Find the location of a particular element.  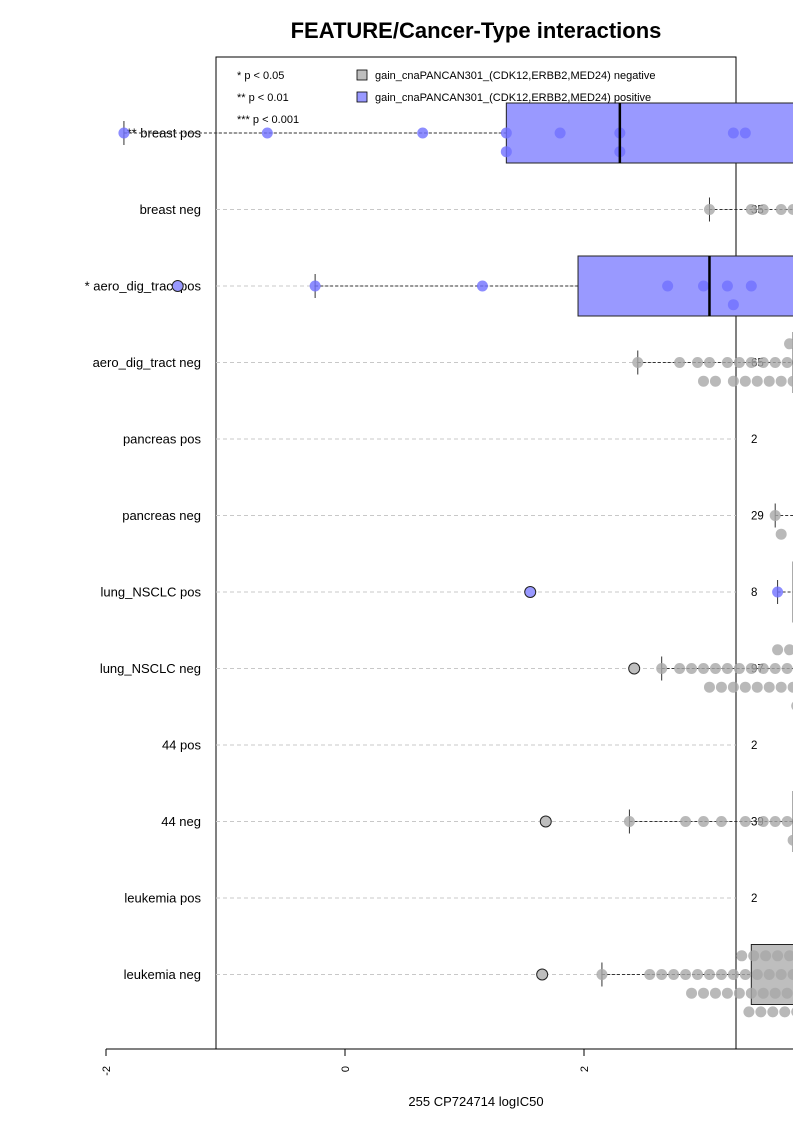

x-tick-label: 2 is located at coordinates (585, 1069).